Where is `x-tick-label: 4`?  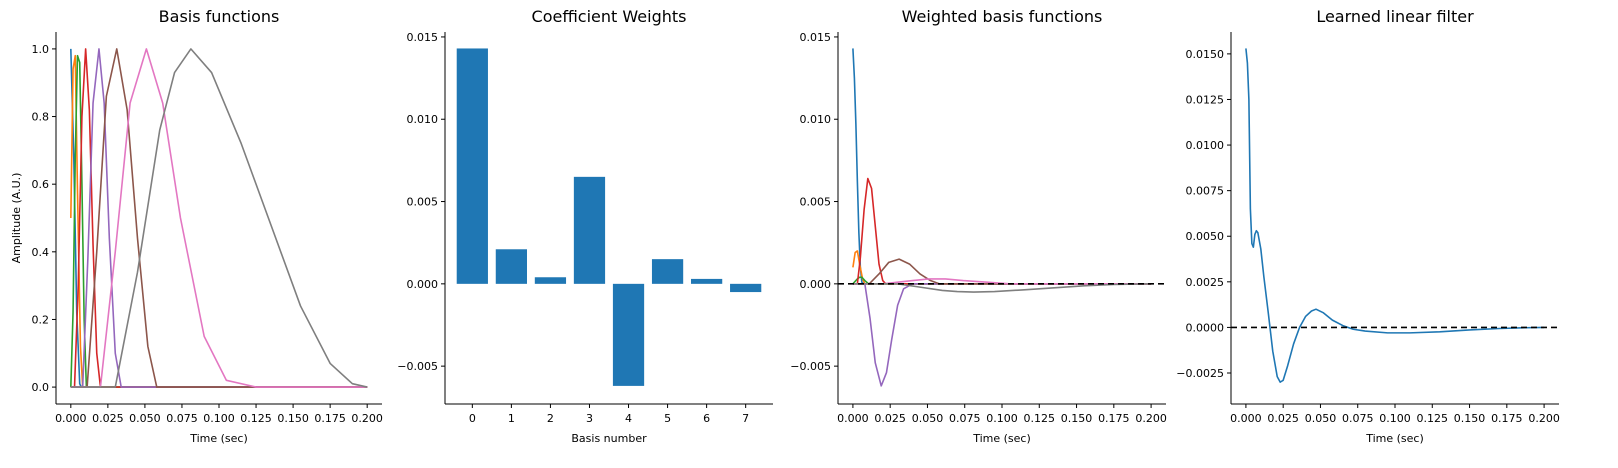 x-tick-label: 4 is located at coordinates (628, 418).